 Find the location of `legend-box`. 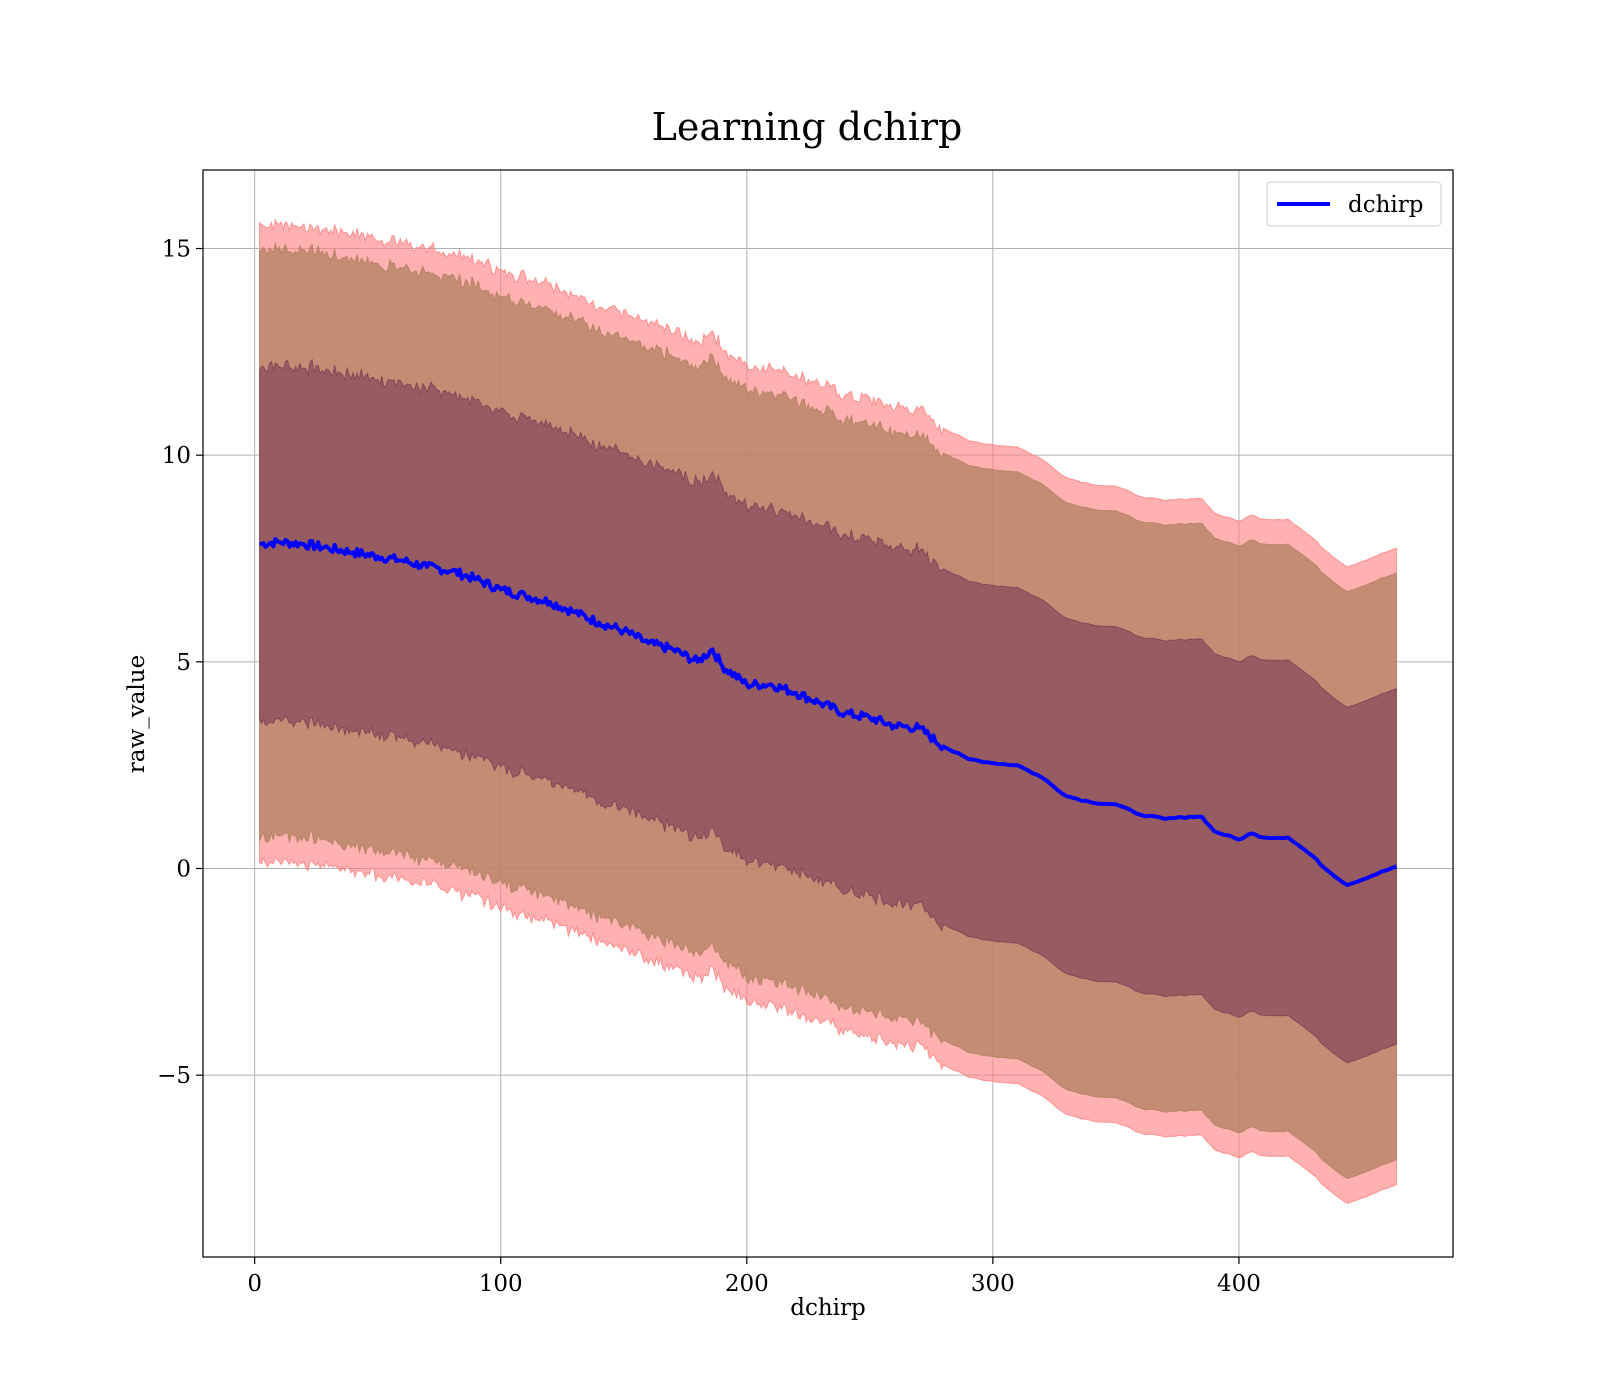

legend-box is located at coordinates (1354, 204).